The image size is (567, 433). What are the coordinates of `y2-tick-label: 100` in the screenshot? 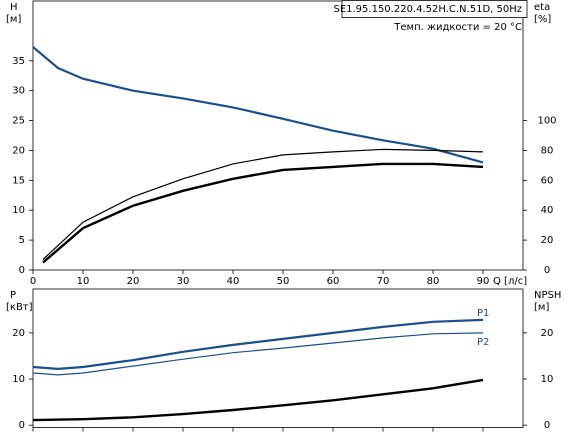 It's located at (546, 121).